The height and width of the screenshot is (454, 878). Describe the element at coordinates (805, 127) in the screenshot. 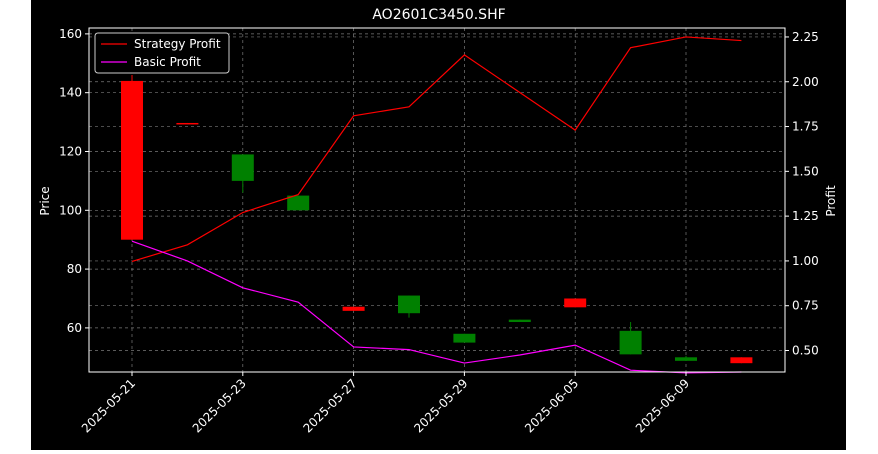

I see `right-tick-label: 1.75` at that location.